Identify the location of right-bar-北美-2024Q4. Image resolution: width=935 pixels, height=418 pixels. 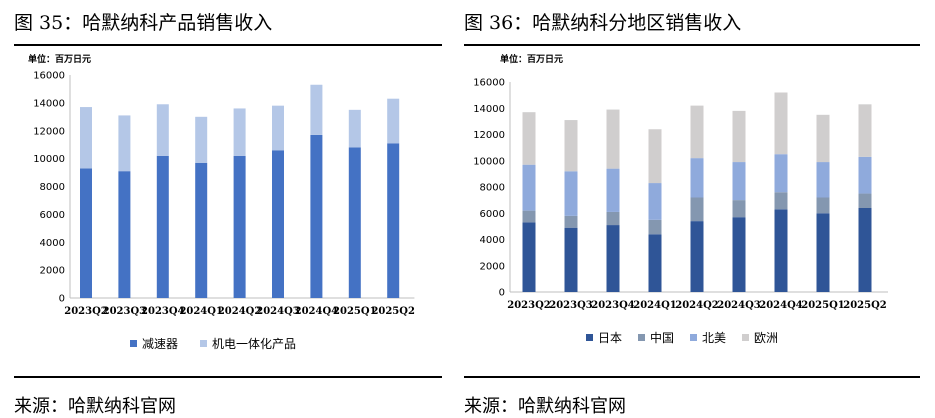
(781, 173).